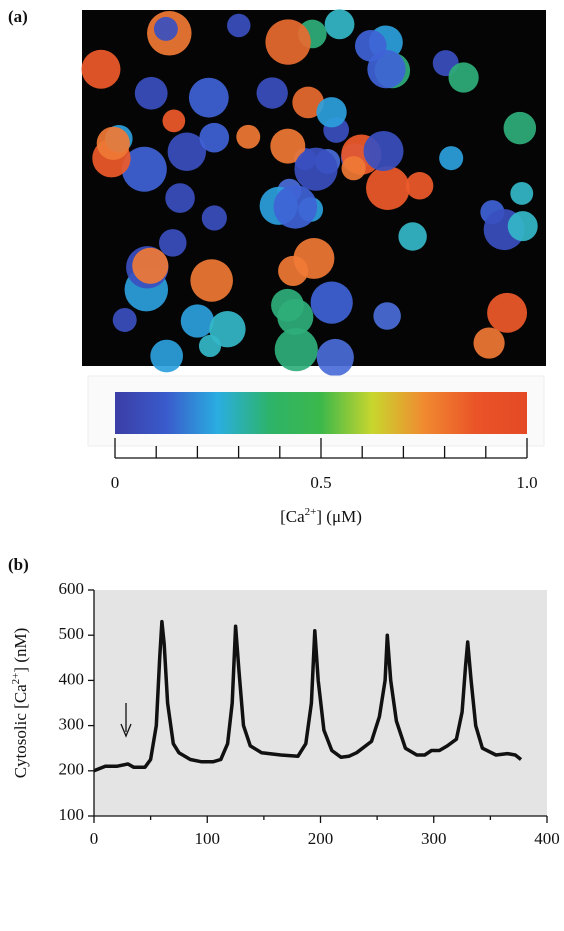 This screenshot has width=564, height=931. Describe the element at coordinates (126, 730) in the screenshot. I see `arrow-head` at that location.